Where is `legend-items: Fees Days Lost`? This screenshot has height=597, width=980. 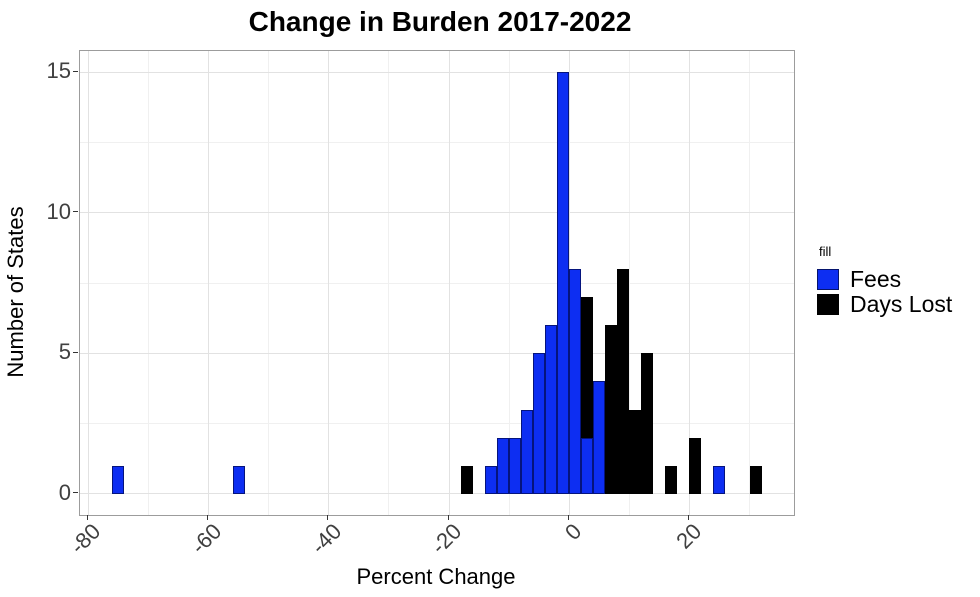
legend-items: Fees Days Lost is located at coordinates (885, 291).